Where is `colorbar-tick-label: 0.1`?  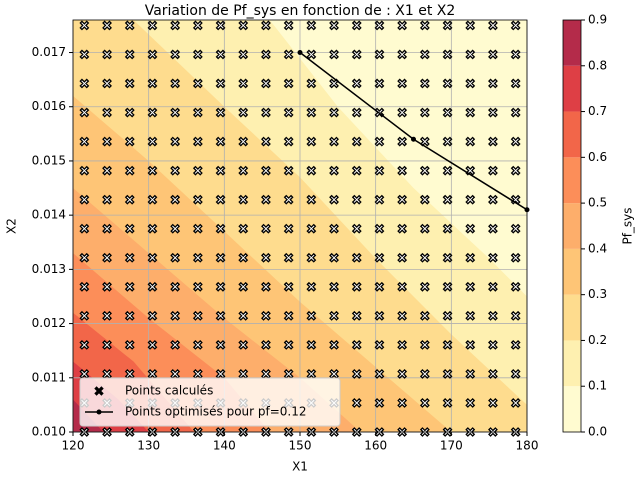 colorbar-tick-label: 0.1 is located at coordinates (597, 386).